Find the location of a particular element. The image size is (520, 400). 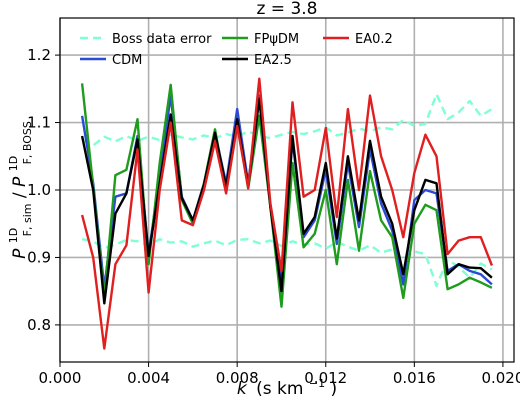

y-axis-label-p1: P is located at coordinates (20, 253).